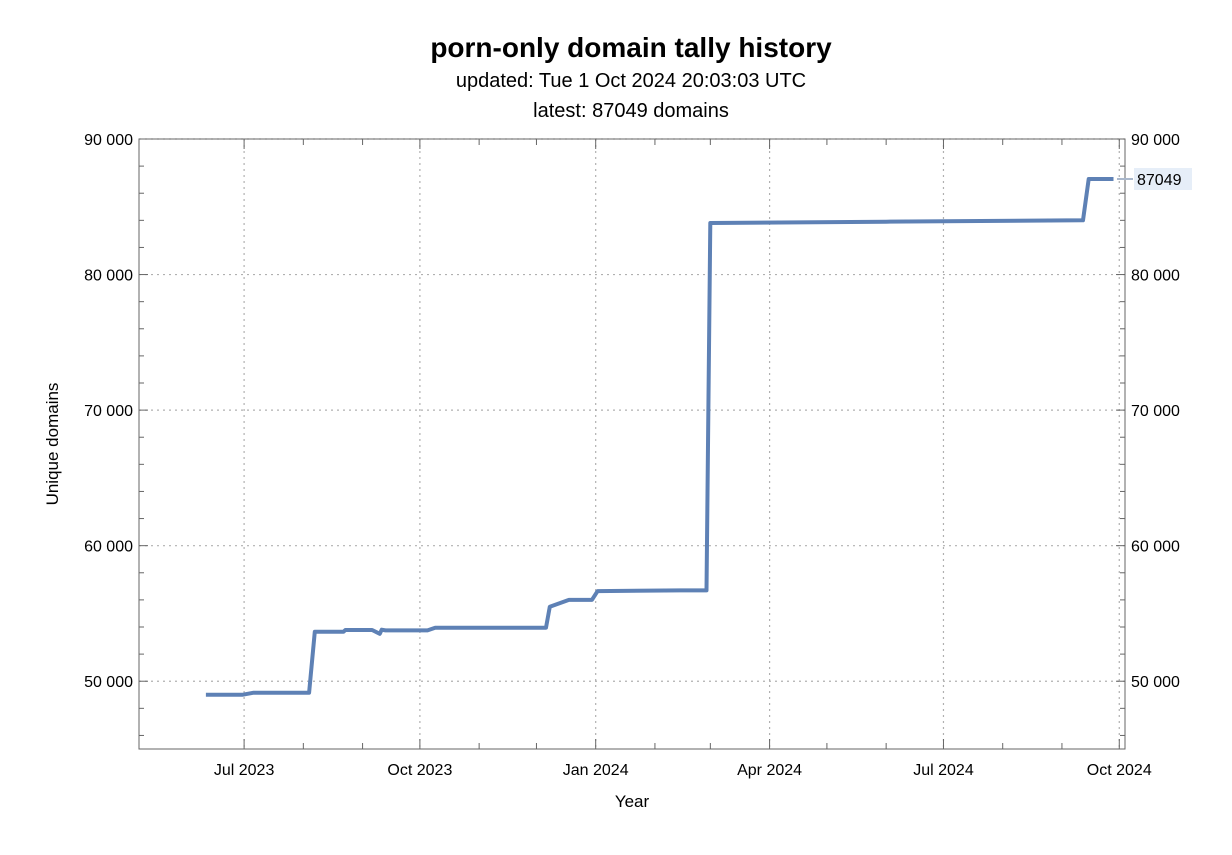  What do you see at coordinates (943, 770) in the screenshot?
I see `x-tick-label: Jul 2024` at bounding box center [943, 770].